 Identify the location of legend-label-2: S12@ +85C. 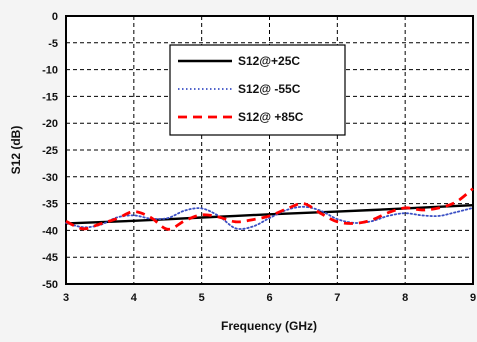
(271, 117).